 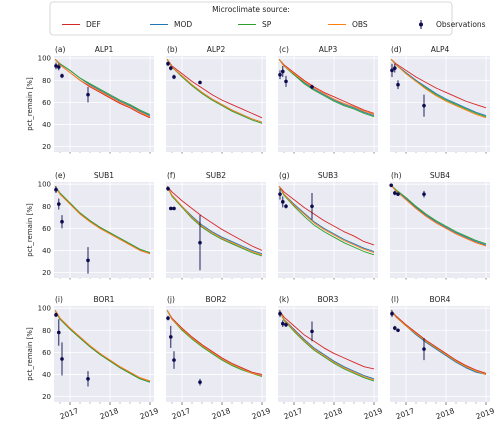 I want to click on panel-sub3: (g) SUB3, so click(x=328, y=225).